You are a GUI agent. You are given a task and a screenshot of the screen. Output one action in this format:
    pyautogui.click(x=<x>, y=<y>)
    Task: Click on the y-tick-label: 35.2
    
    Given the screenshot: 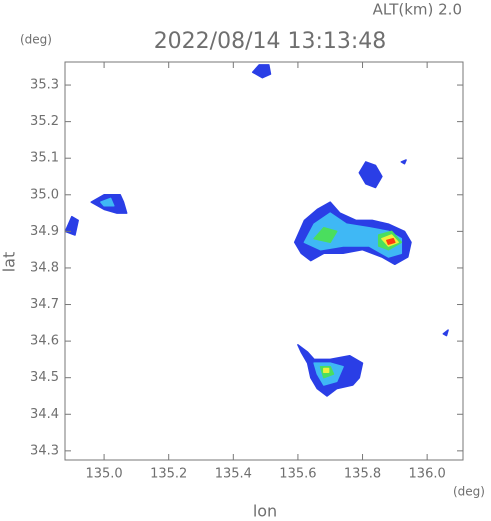 What is the action you would take?
    pyautogui.click(x=44, y=121)
    